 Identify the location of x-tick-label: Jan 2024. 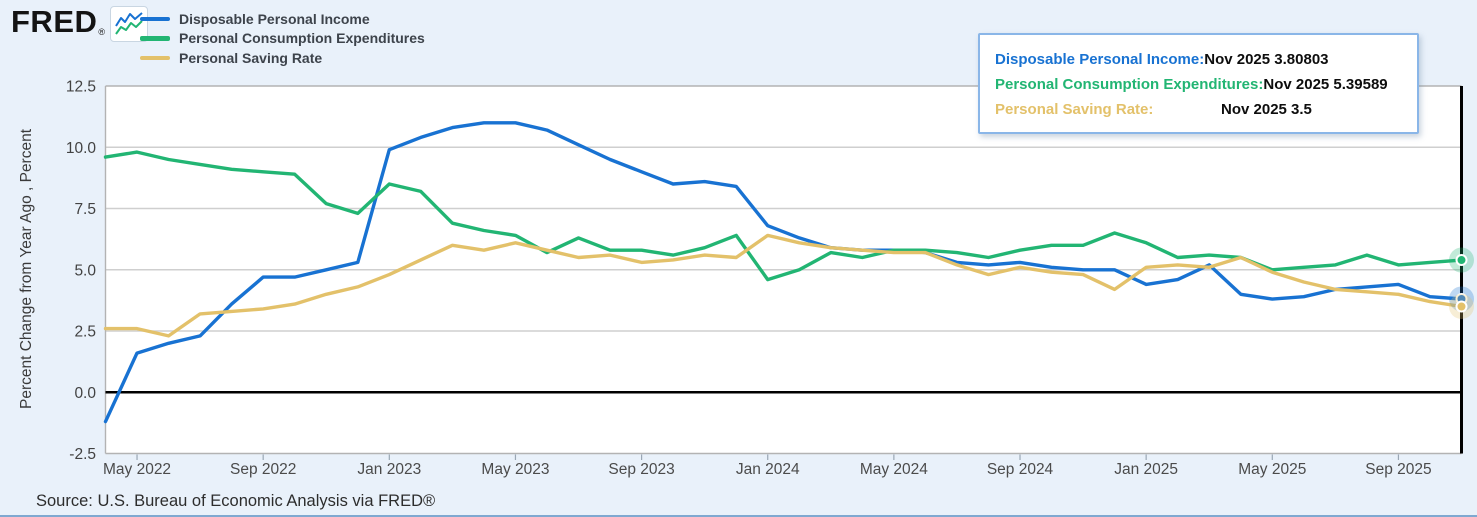
(768, 469).